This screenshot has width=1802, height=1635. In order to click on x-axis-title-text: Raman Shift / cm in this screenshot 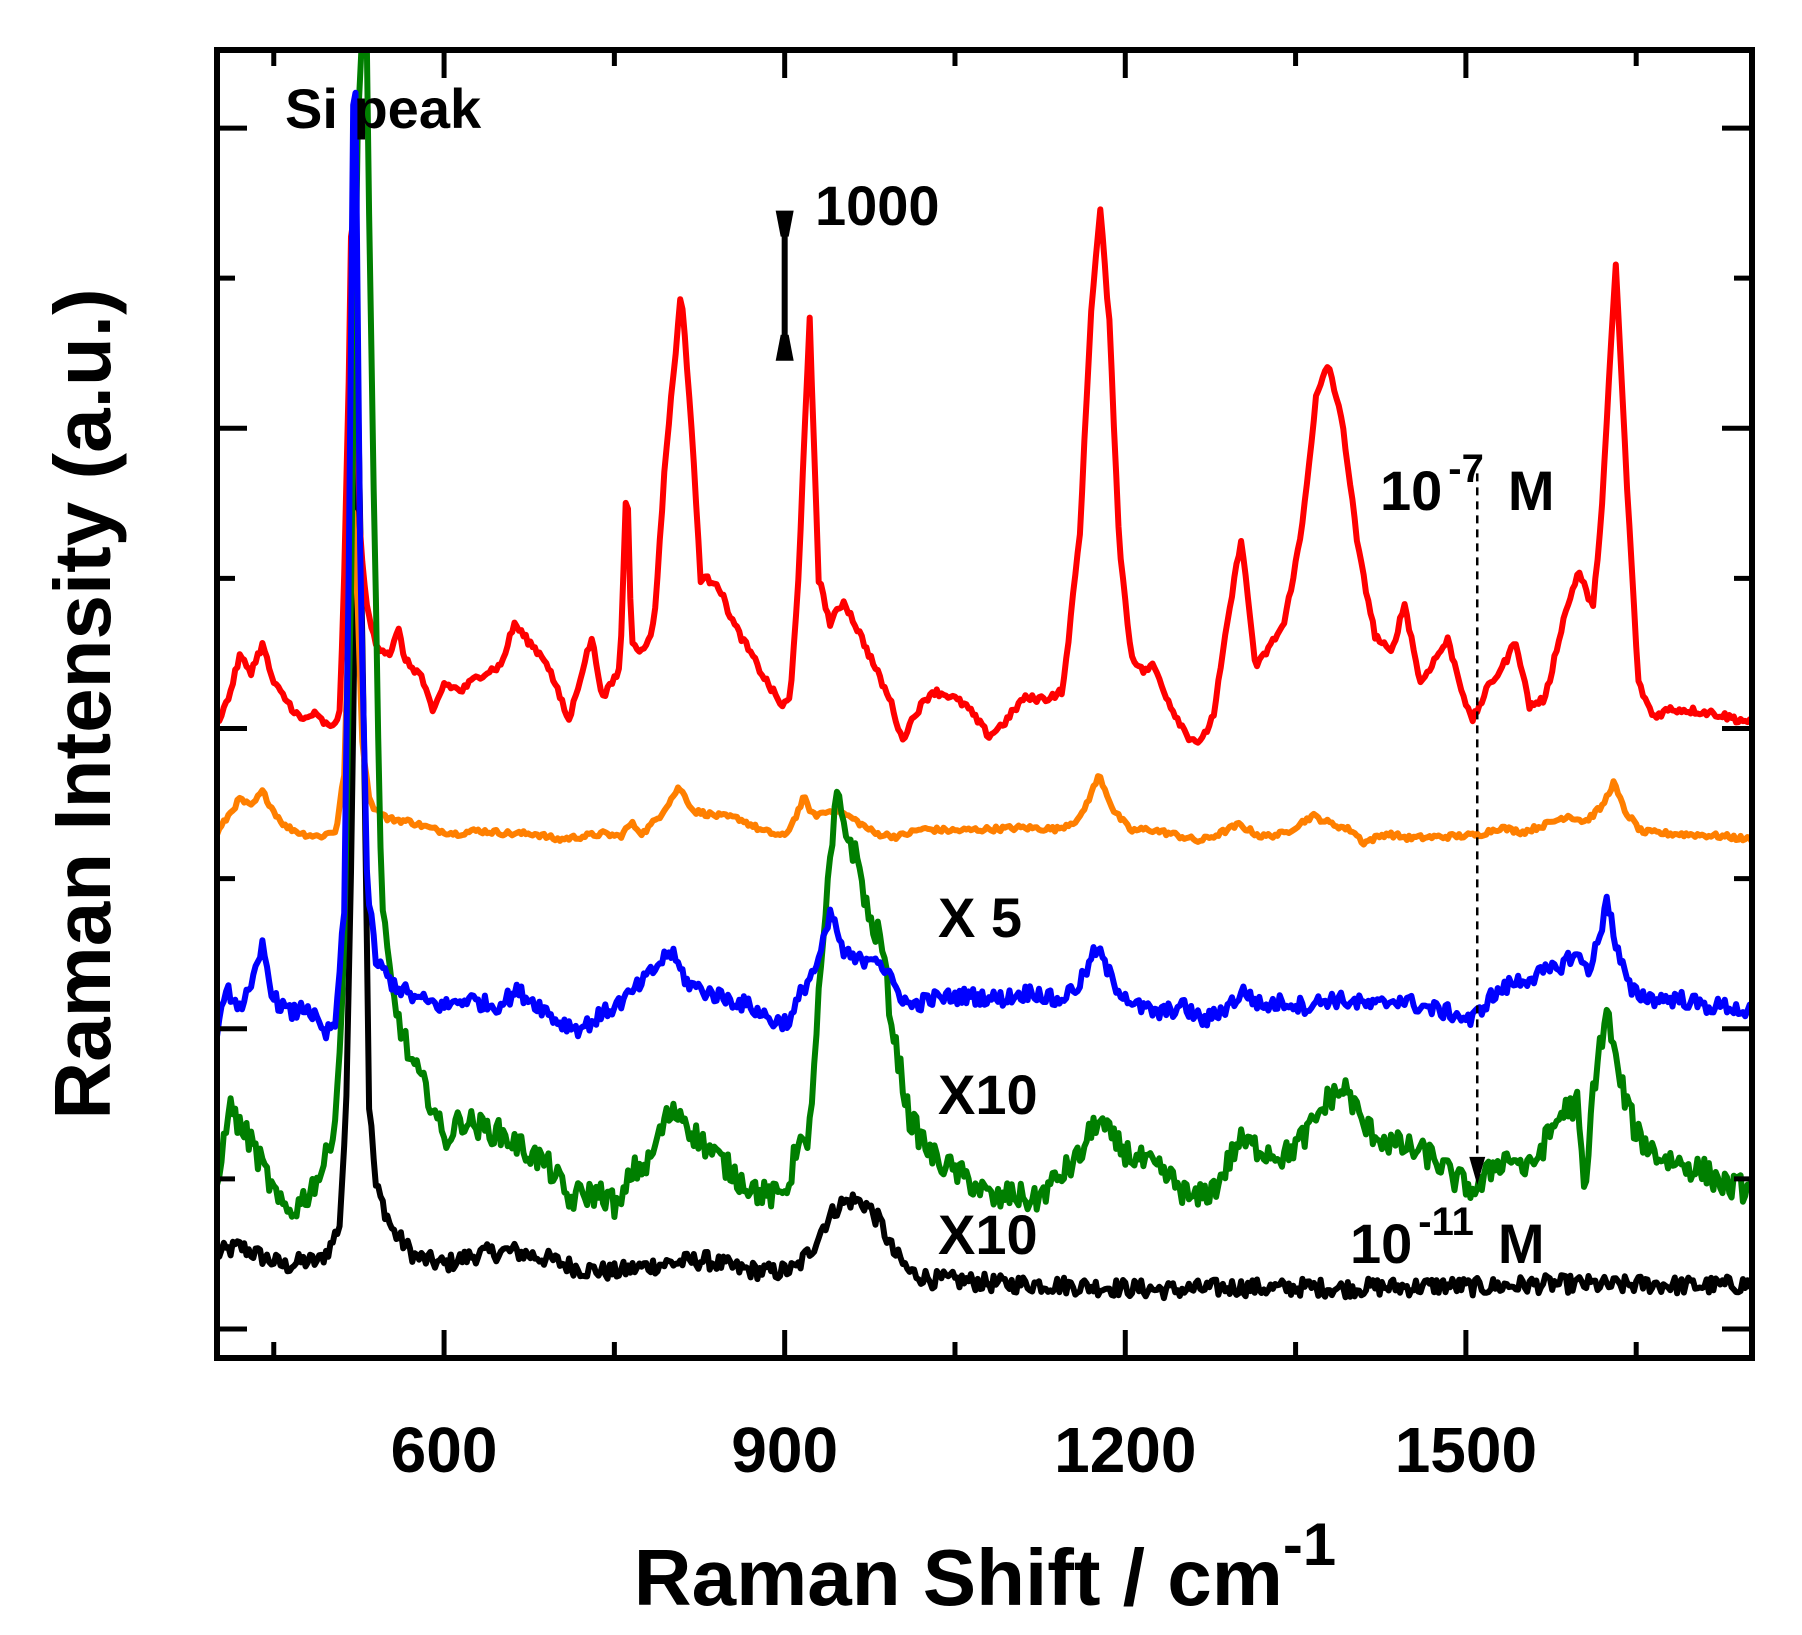, I will do `click(958, 1577)`.